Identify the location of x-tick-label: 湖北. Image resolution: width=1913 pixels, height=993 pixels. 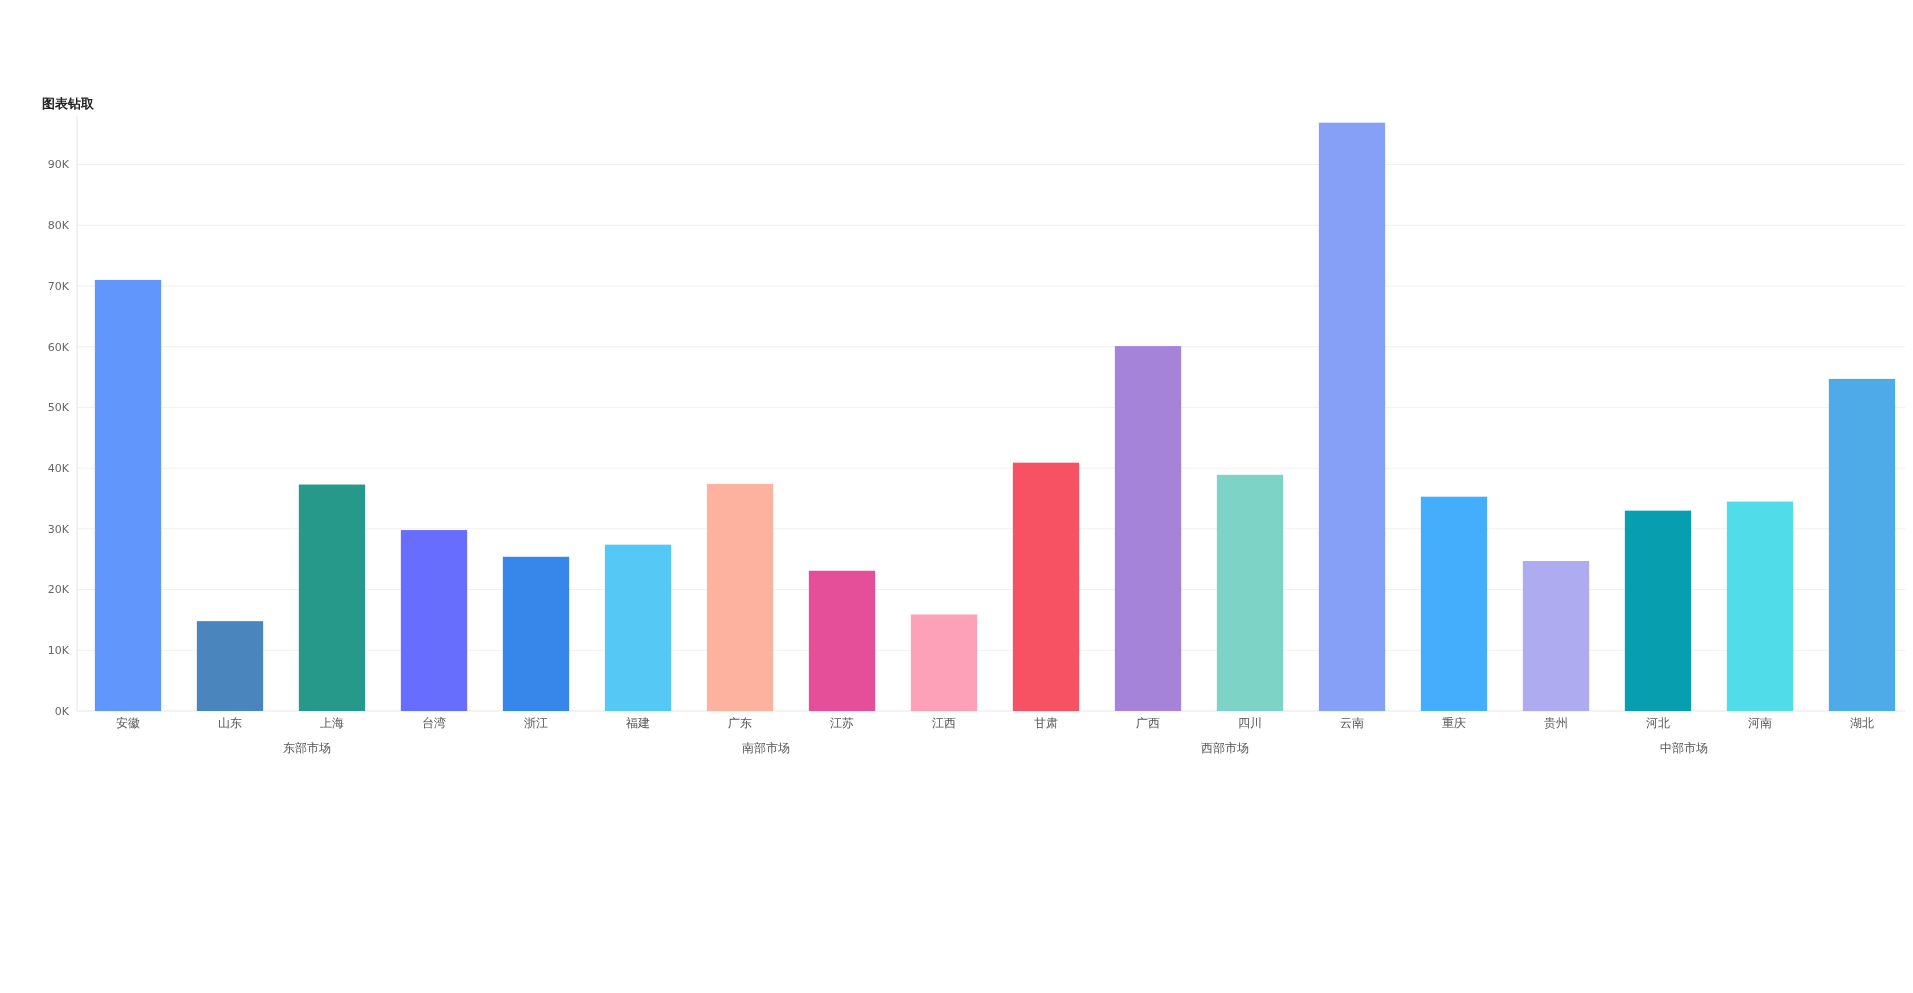
(1862, 723).